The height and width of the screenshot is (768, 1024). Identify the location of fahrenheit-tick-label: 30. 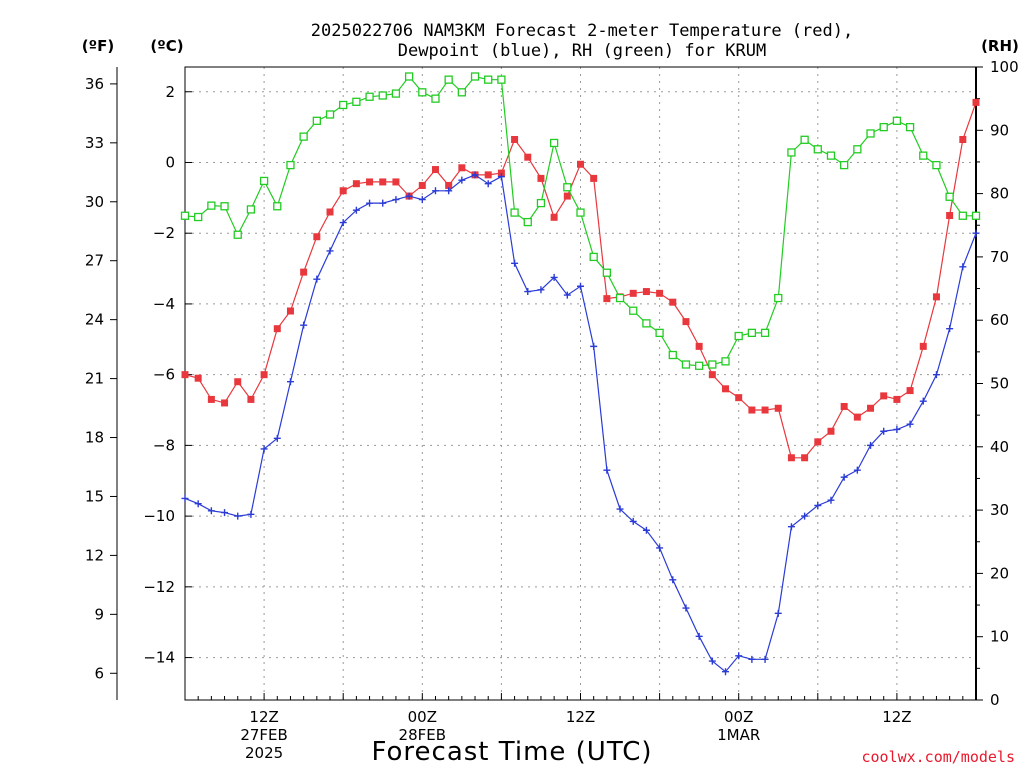
(94, 202).